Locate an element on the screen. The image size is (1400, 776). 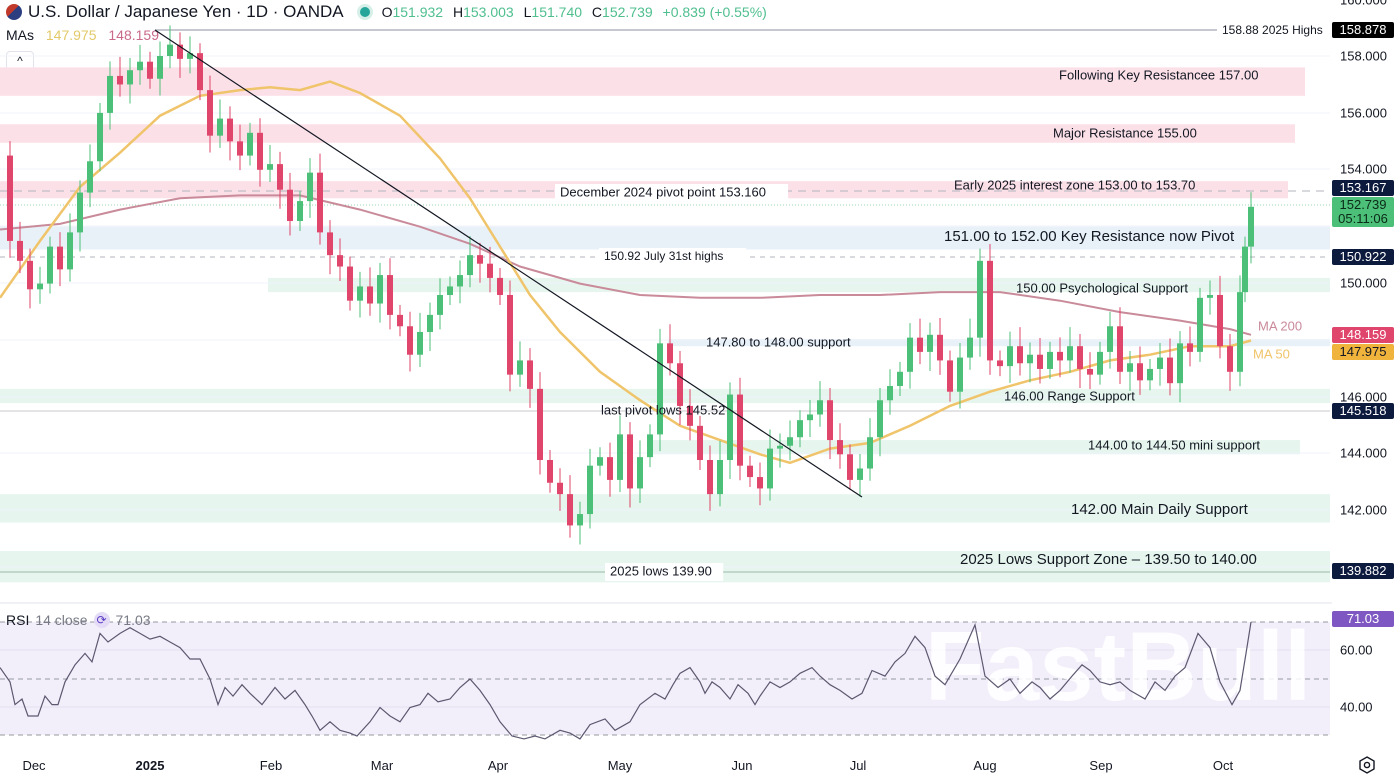
time-tick: Jun is located at coordinates (742, 765).